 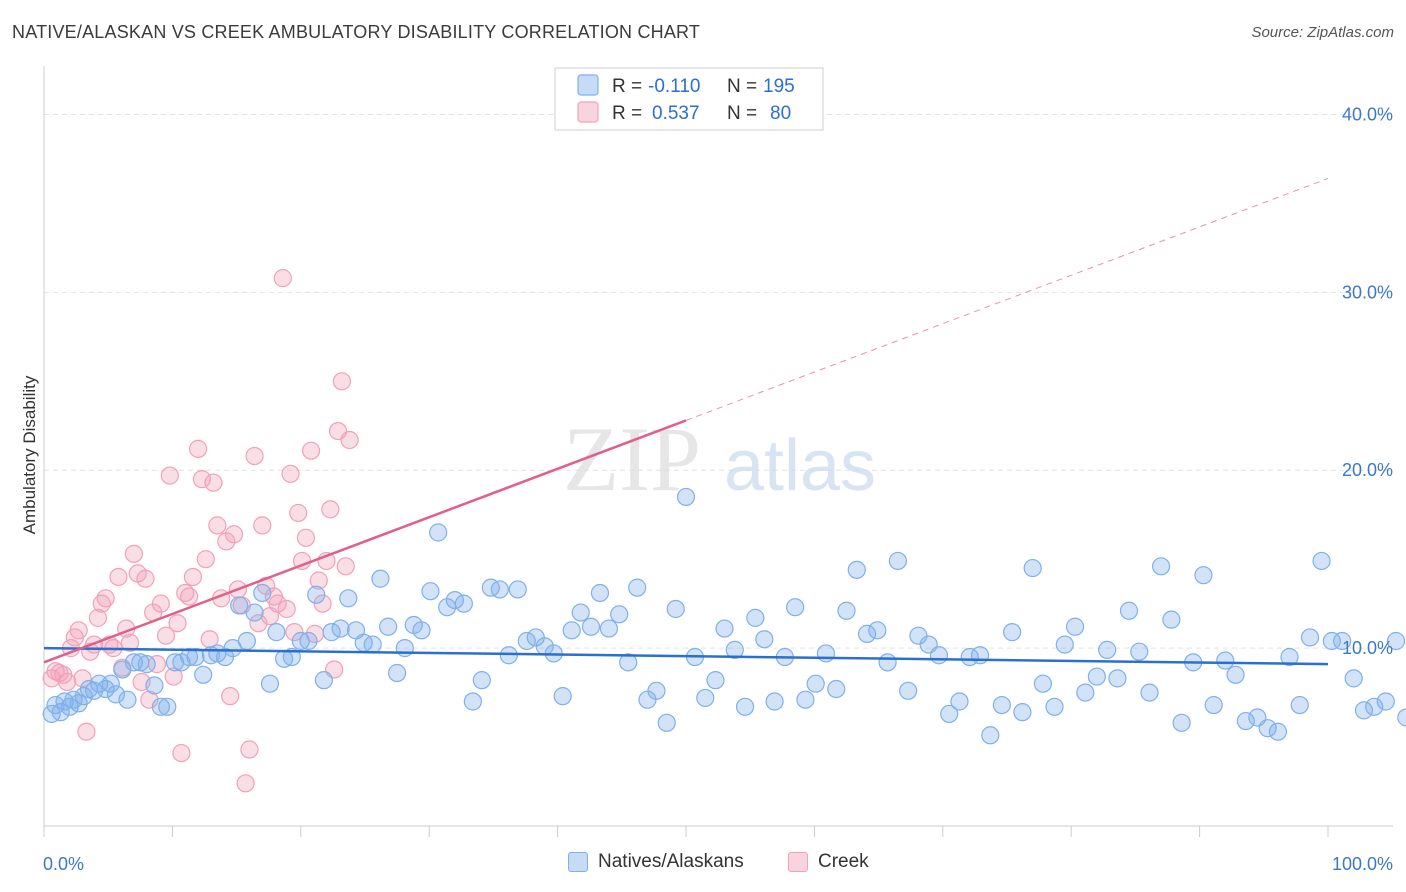 I want to click on legend-item-creek: Creek, so click(x=828, y=862).